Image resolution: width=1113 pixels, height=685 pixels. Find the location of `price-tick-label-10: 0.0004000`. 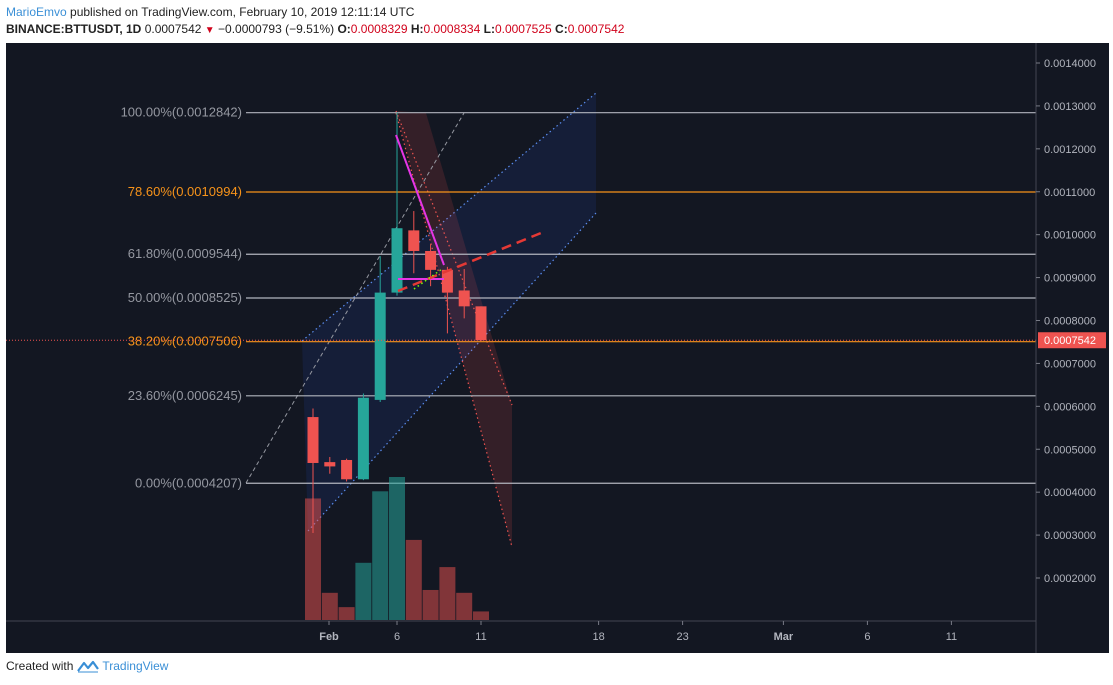

price-tick-label-10: 0.0004000 is located at coordinates (1070, 493).